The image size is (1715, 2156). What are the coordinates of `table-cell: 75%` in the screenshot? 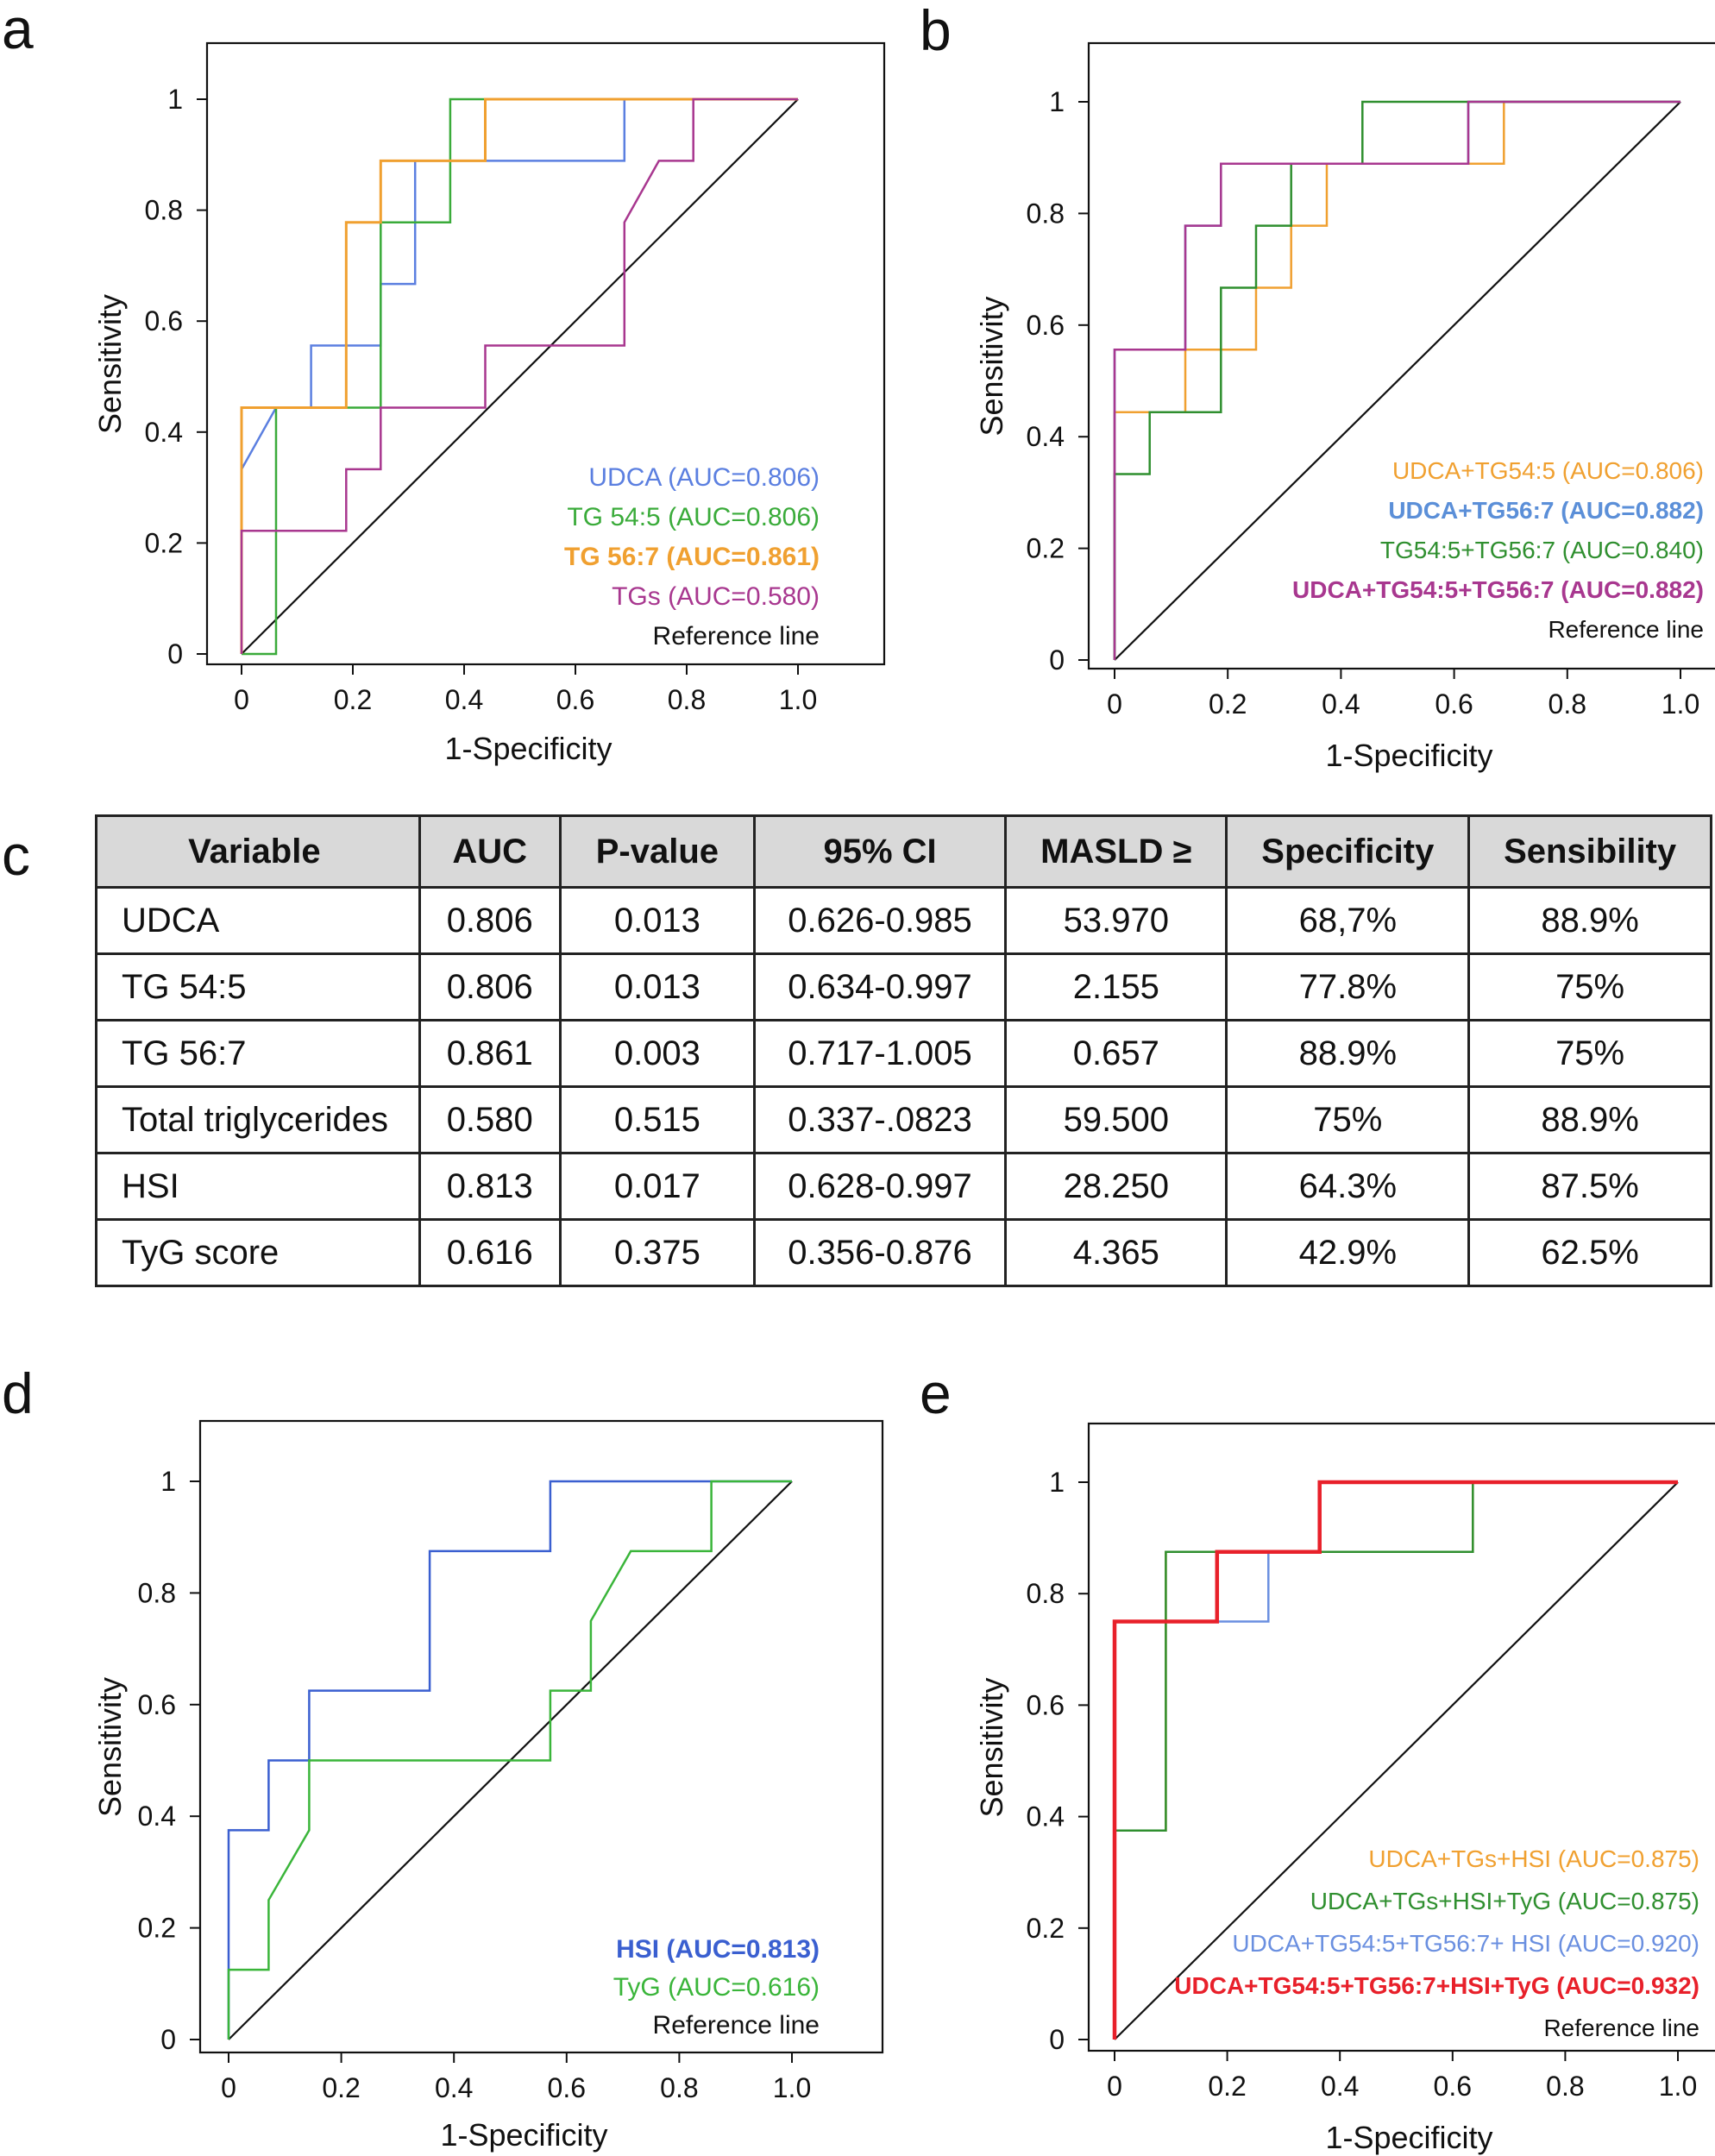 It's located at (1589, 1053).